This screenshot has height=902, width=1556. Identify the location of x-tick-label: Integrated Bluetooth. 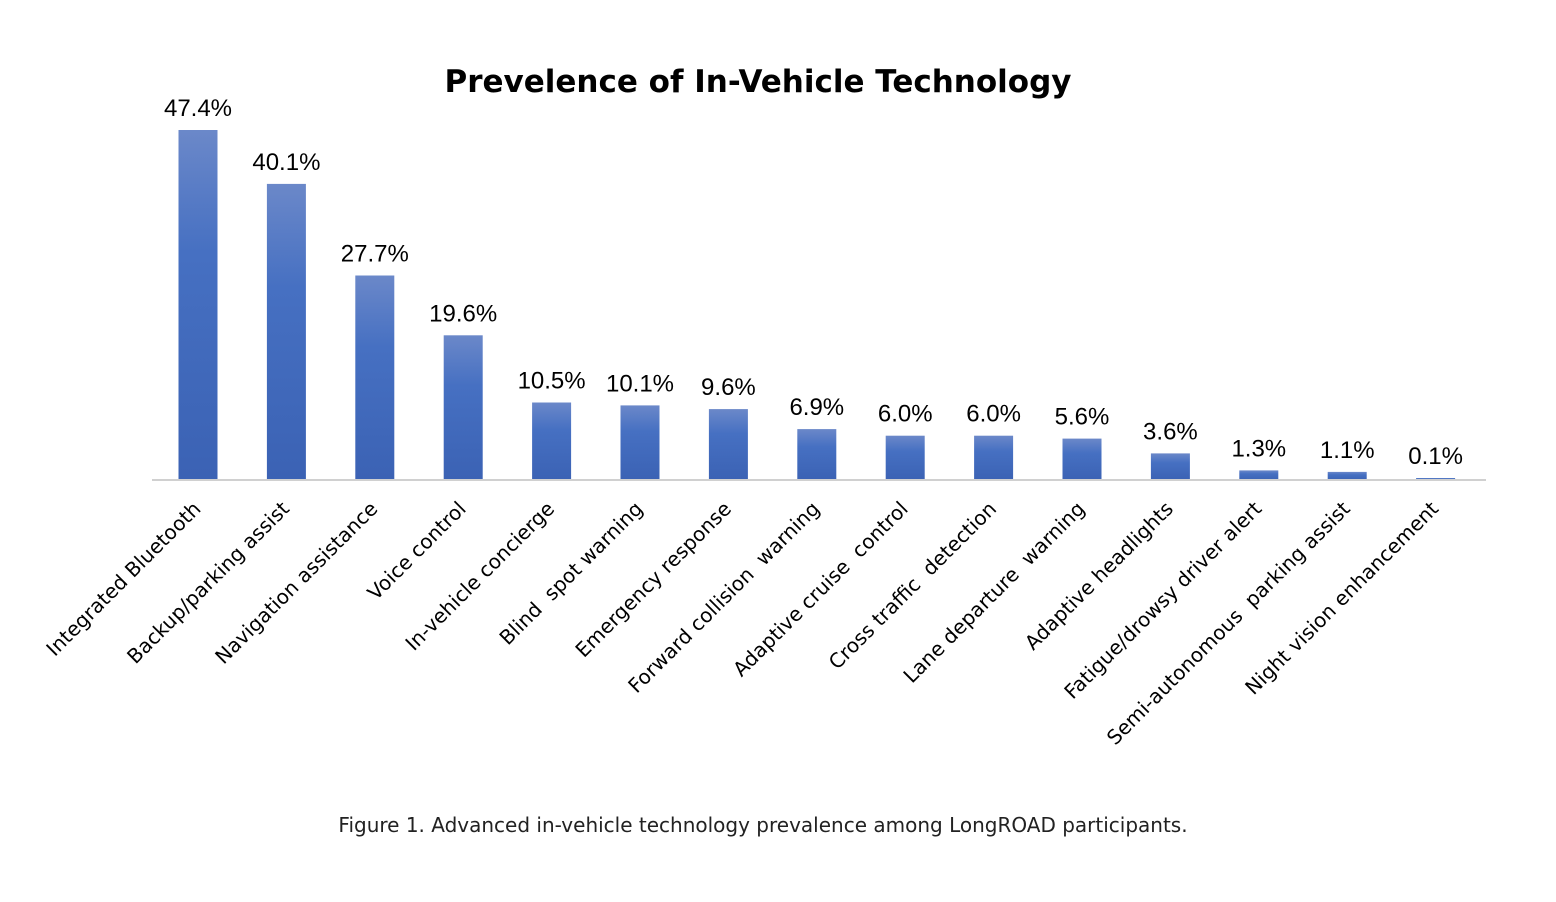
(123, 579).